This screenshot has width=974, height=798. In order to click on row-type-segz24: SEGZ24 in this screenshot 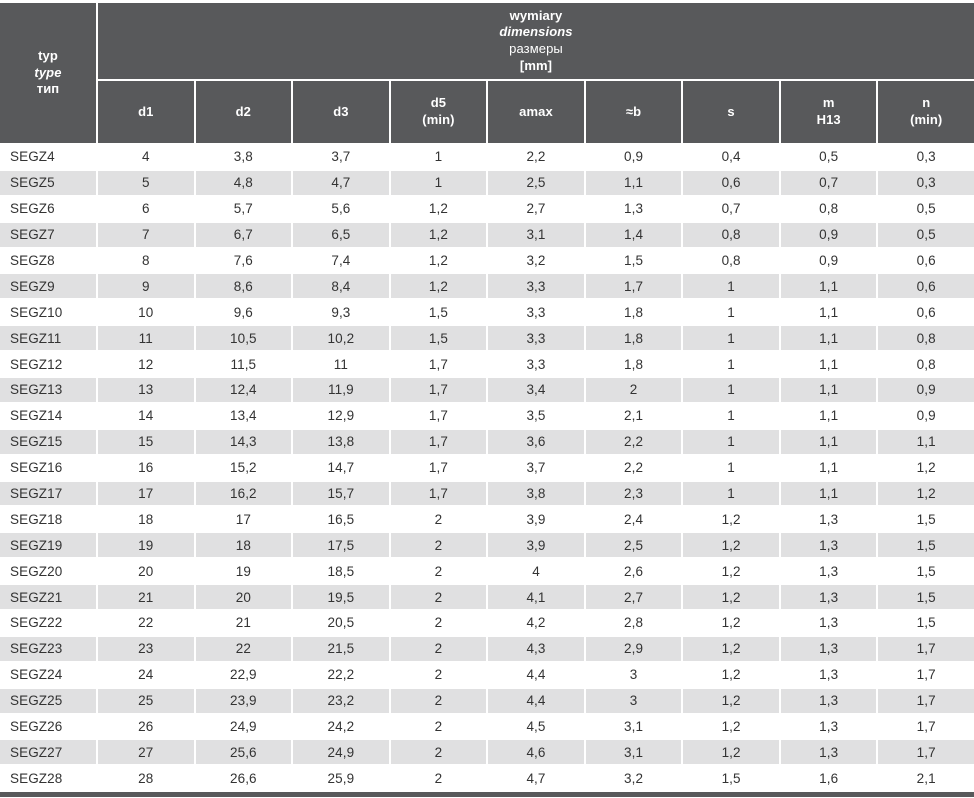, I will do `click(48, 674)`.